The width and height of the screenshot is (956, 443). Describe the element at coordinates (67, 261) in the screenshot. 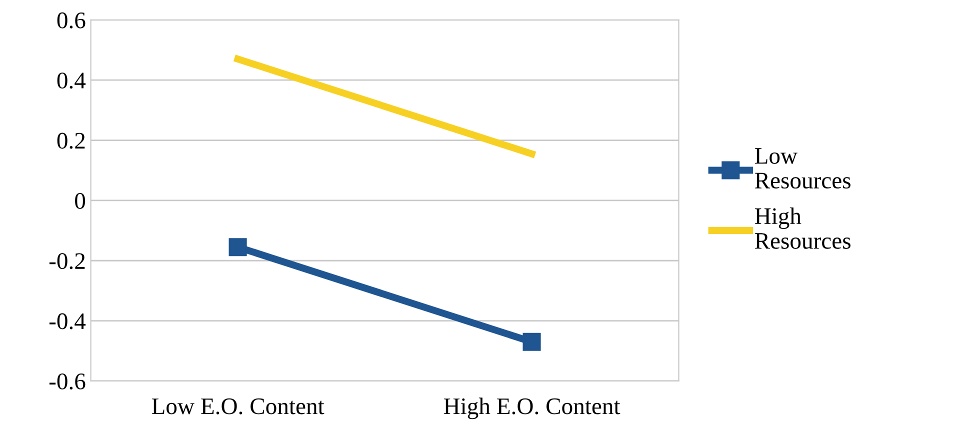

I see `y-tick-label: -0.2` at that location.